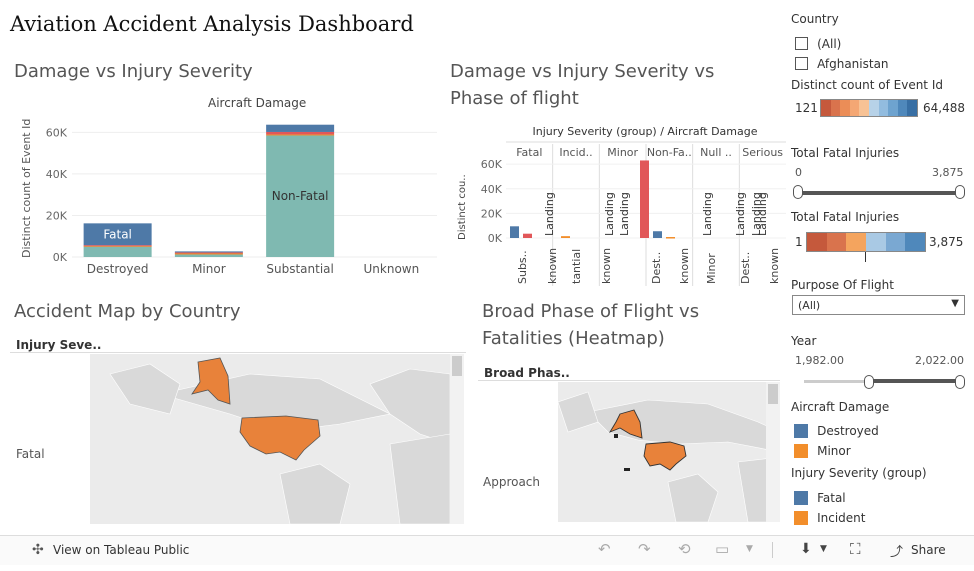 This screenshot has height=571, width=974. I want to click on bar-label-fatal: Fatal, so click(117, 234).